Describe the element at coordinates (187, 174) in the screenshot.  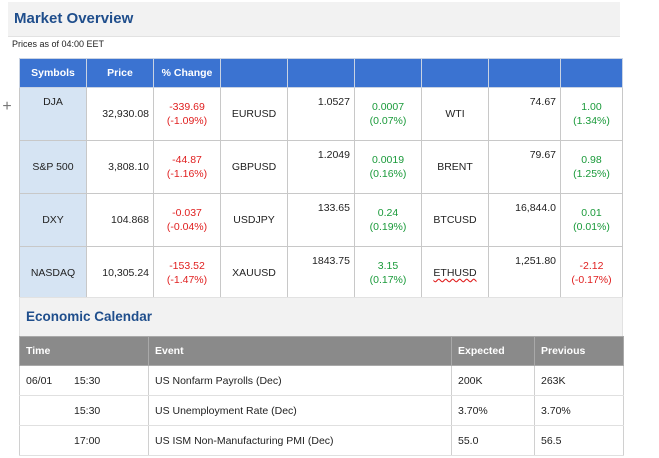
I see `change-percent: (-1.16%)` at that location.